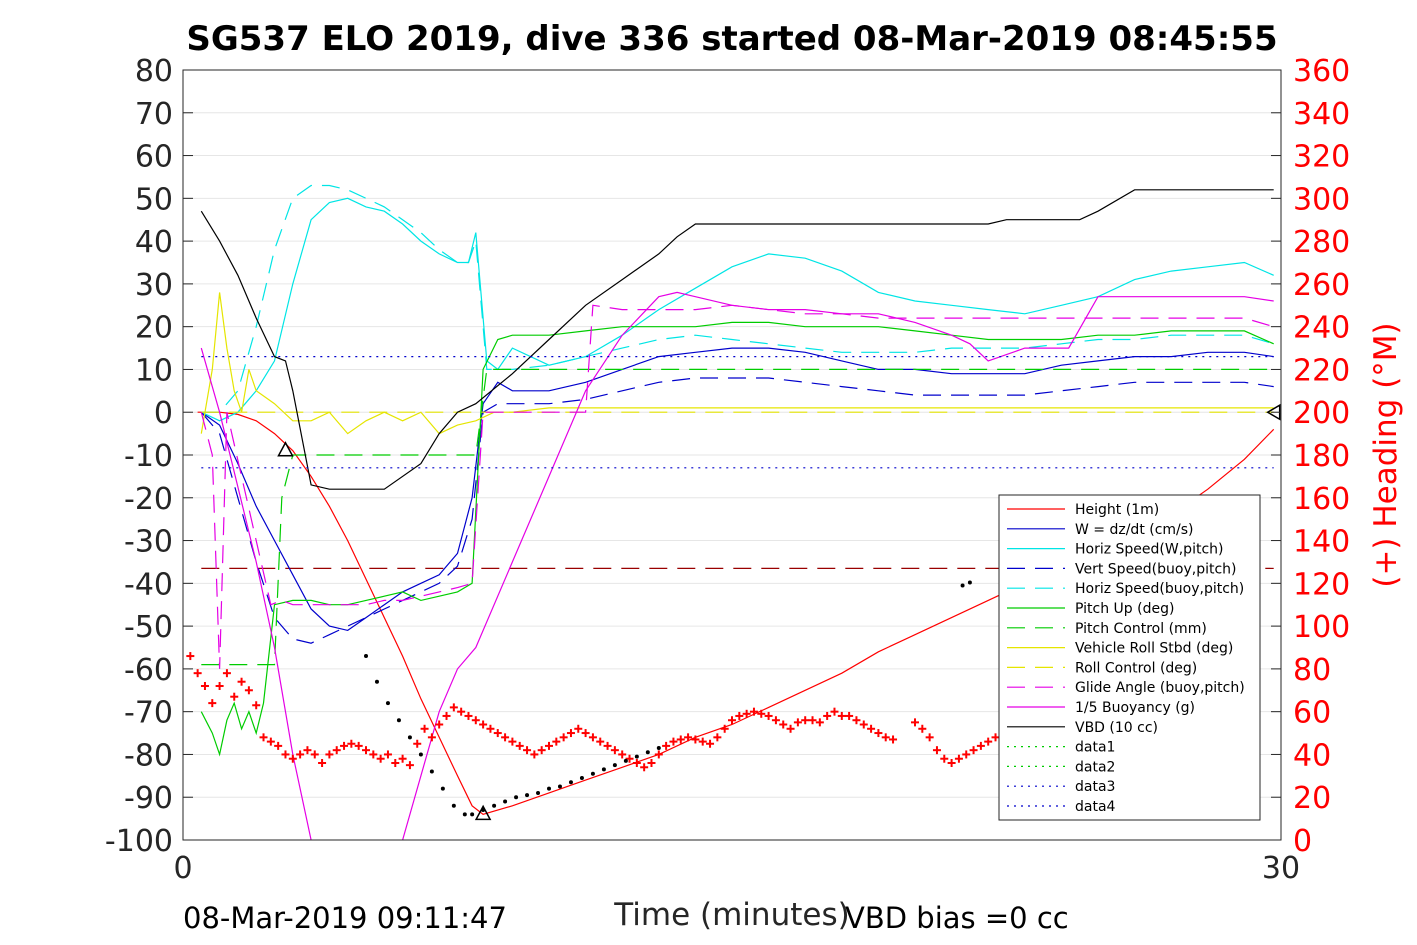 This screenshot has width=1417, height=945. What do you see at coordinates (1095, 767) in the screenshot?
I see `legend-label-data2: data2` at bounding box center [1095, 767].